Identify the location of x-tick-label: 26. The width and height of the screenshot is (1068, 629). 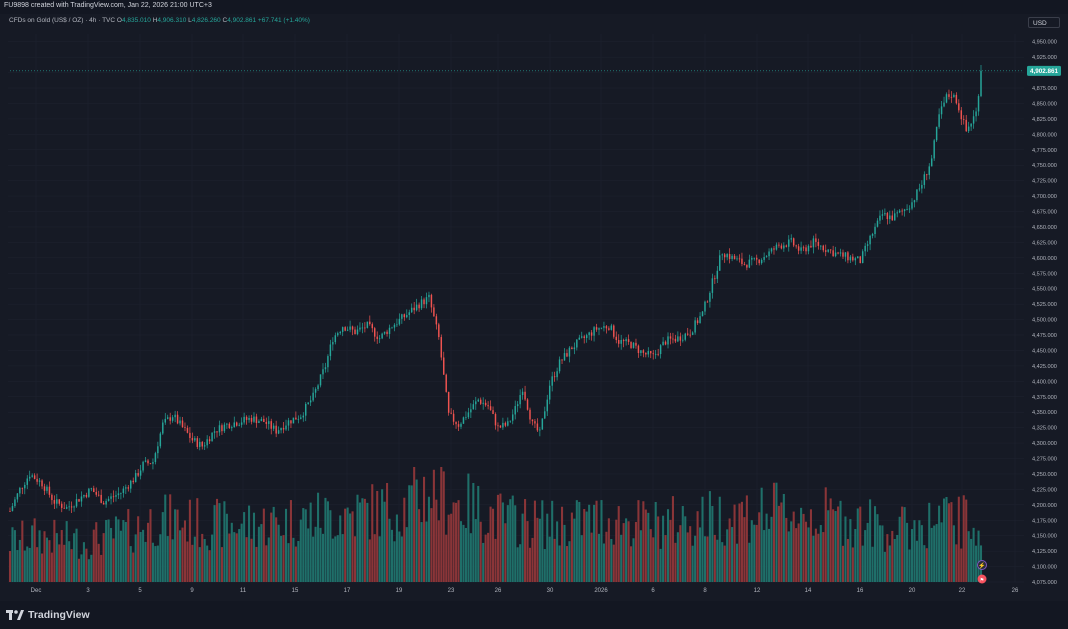
(498, 591).